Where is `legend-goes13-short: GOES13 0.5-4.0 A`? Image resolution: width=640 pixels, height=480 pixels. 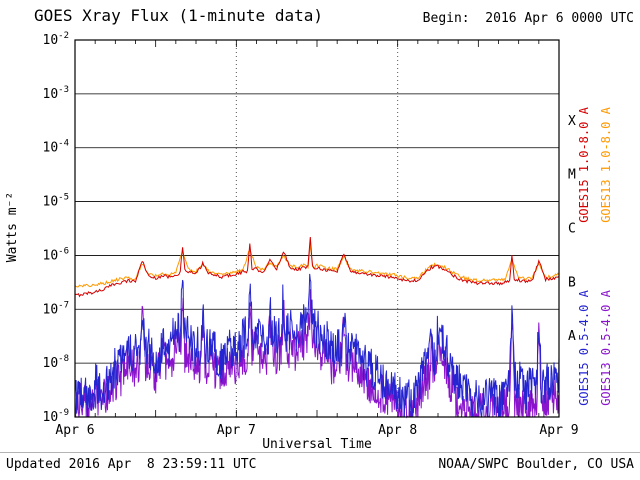 legend-goes13-short: GOES13 0.5-4.0 A is located at coordinates (606, 348).